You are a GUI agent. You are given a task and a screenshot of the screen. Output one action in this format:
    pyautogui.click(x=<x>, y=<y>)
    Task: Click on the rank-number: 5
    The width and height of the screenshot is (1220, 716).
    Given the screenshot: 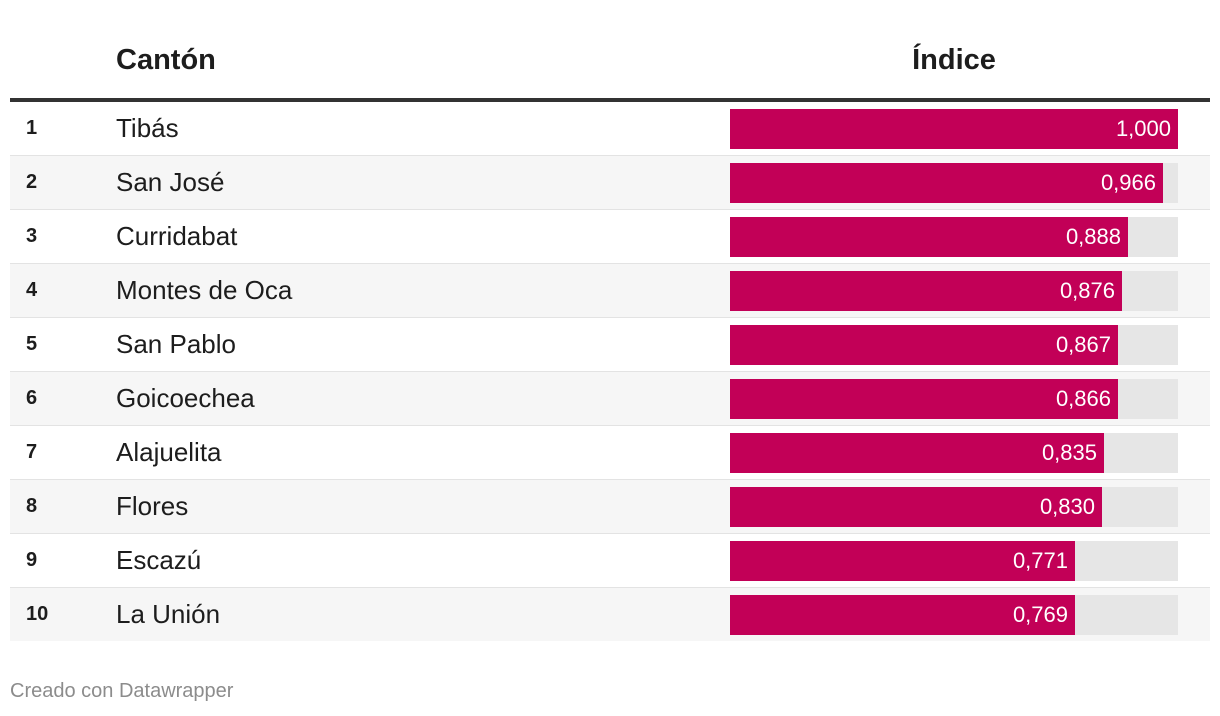 What is the action you would take?
    pyautogui.click(x=32, y=344)
    